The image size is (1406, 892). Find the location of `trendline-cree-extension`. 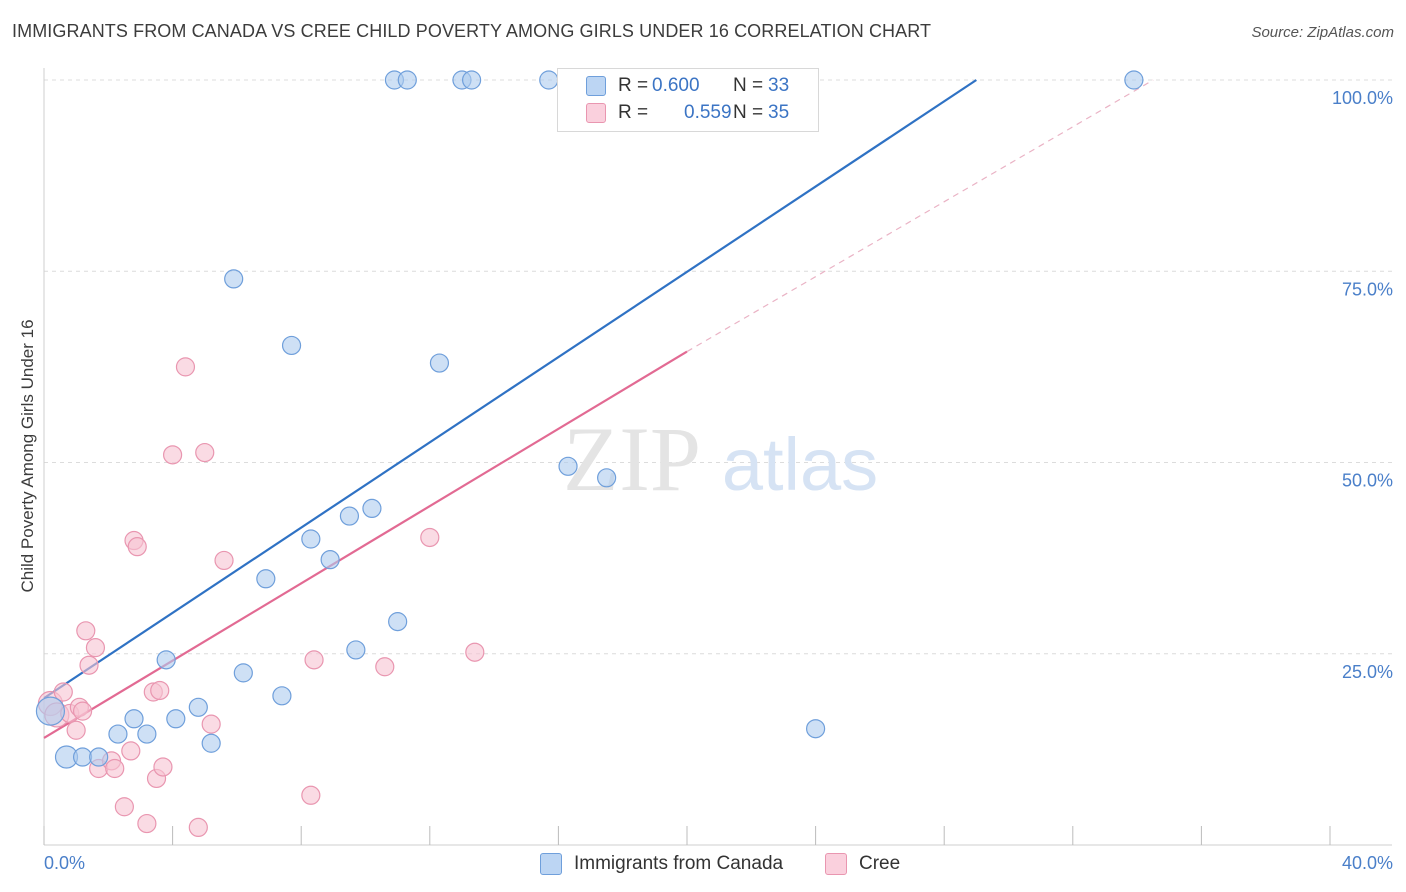

trendline-cree-extension is located at coordinates (920, 216).